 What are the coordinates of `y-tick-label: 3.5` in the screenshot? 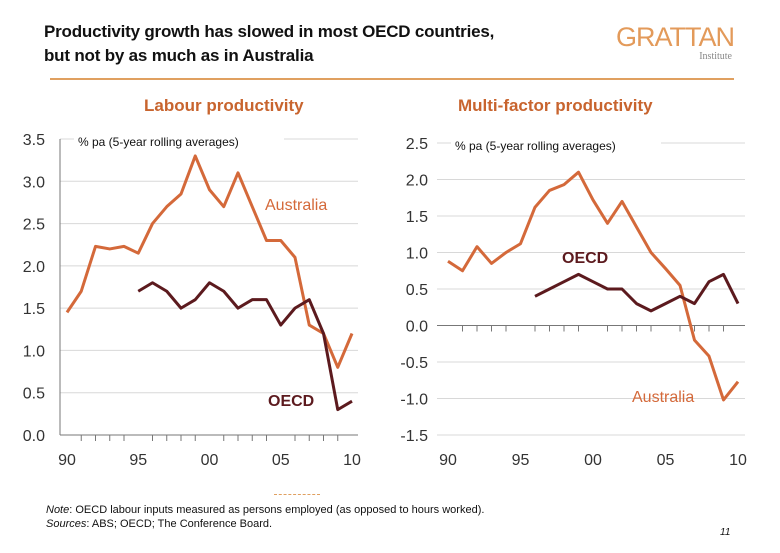 It's located at (34, 140).